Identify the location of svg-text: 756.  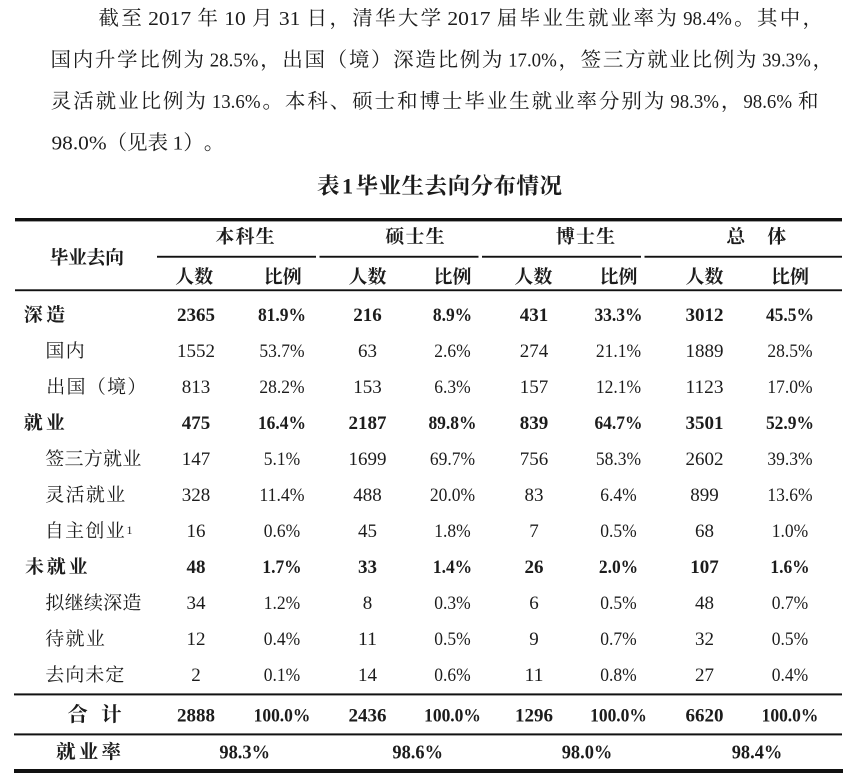
(534, 459).